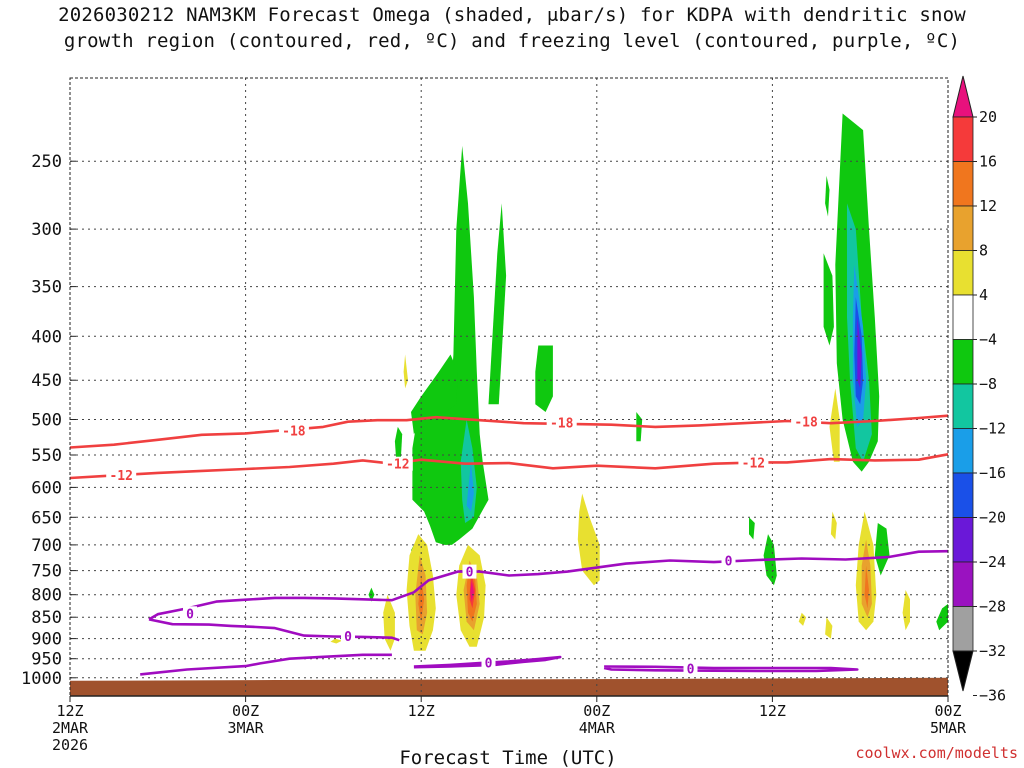 Image resolution: width=1024 pixels, height=768 pixels. I want to click on source-credit: coolwx.com/modelts, so click(936, 753).